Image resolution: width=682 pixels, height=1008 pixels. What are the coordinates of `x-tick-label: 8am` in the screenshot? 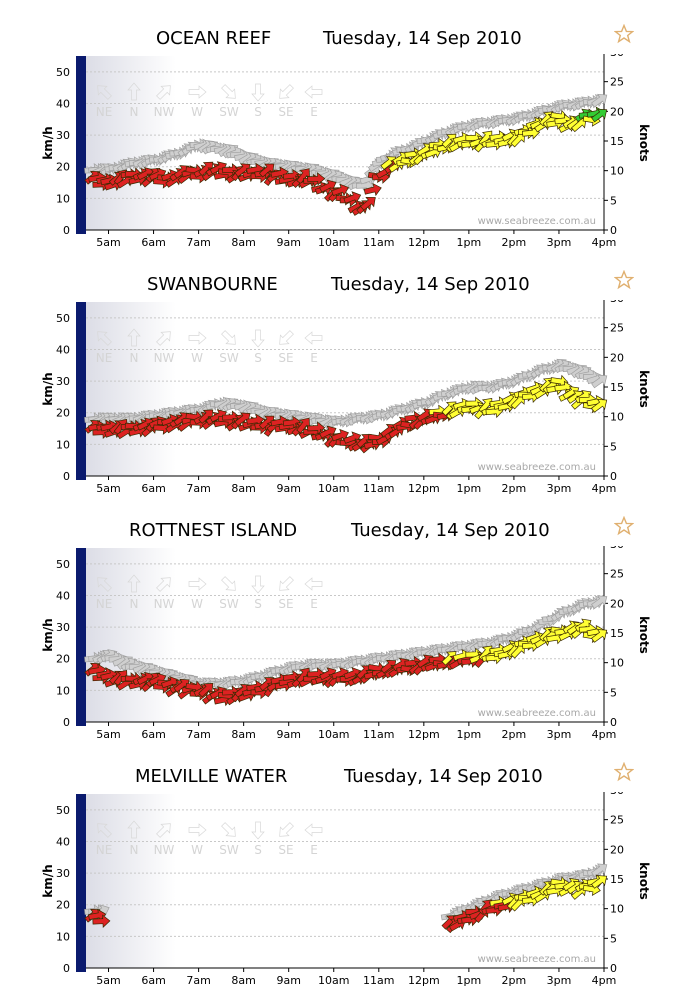 It's located at (243, 242).